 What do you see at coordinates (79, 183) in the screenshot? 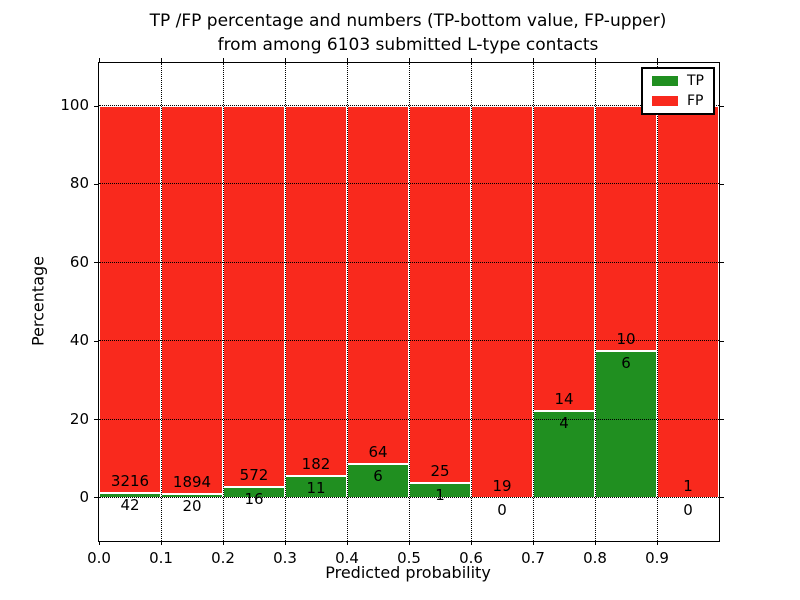
I see `y-tick-label: 80` at bounding box center [79, 183].